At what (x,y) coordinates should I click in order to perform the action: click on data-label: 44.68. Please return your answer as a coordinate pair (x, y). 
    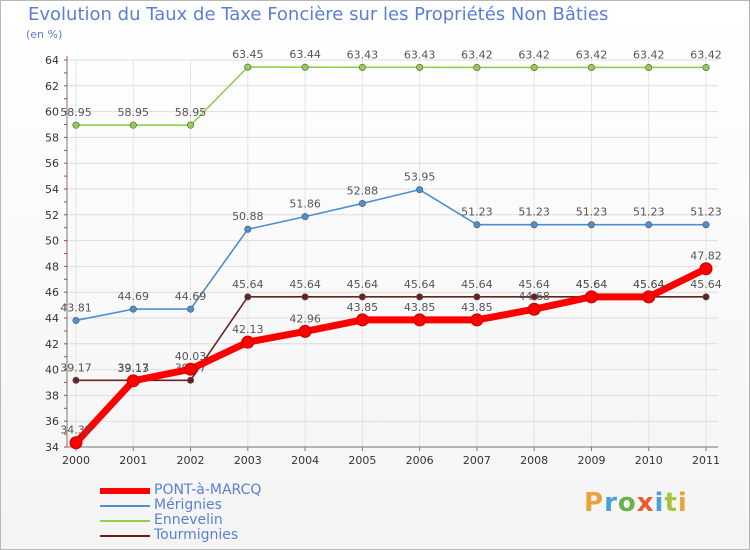
    Looking at the image, I should click on (534, 296).